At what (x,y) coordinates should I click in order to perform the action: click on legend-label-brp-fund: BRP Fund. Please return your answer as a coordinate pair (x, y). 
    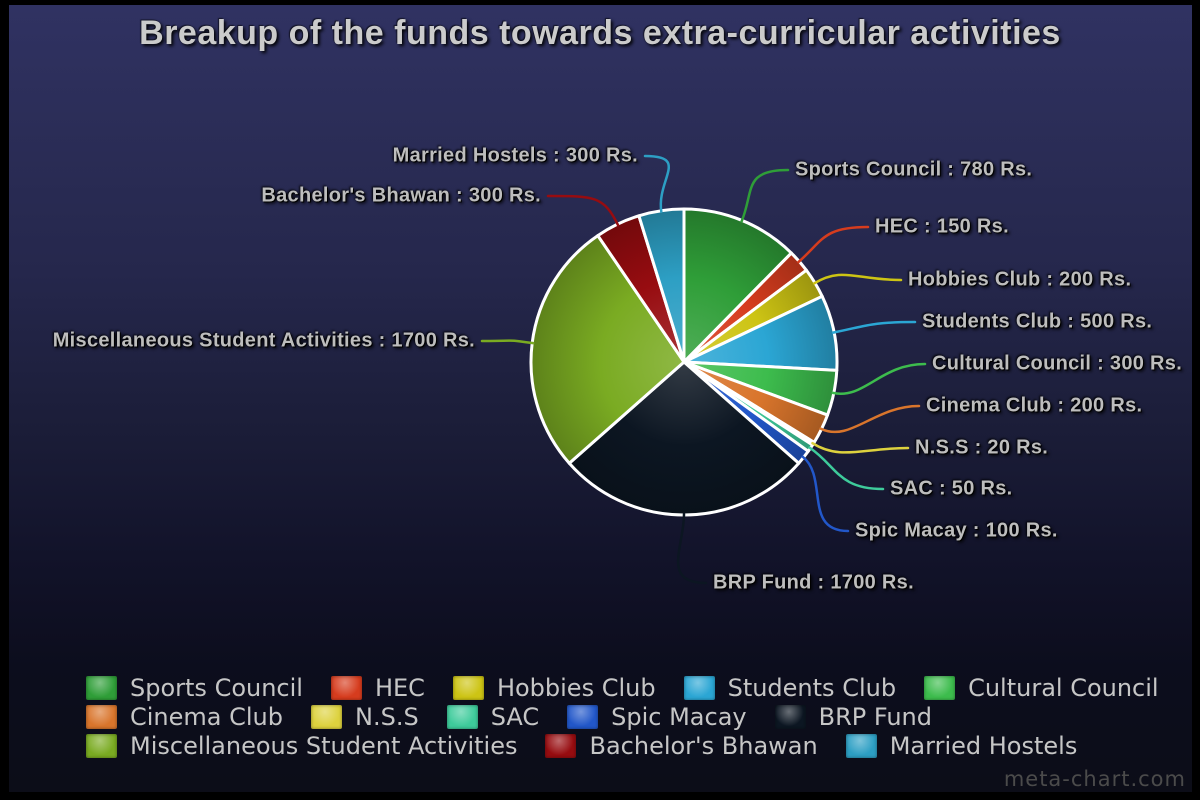
    Looking at the image, I should click on (875, 716).